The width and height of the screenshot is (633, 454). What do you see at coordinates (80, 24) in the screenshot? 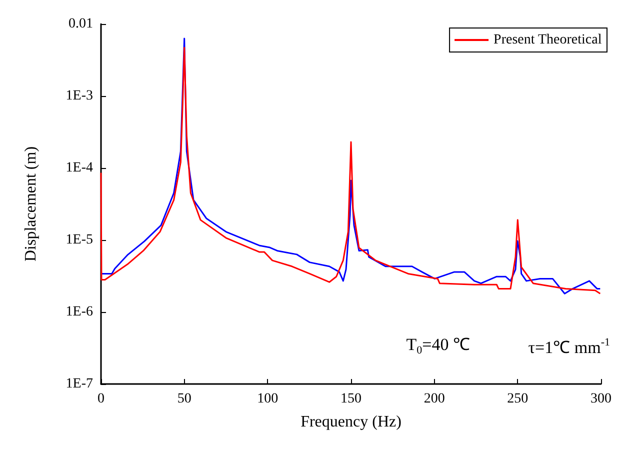
I see `y-tick-label: 0.01` at bounding box center [80, 24].